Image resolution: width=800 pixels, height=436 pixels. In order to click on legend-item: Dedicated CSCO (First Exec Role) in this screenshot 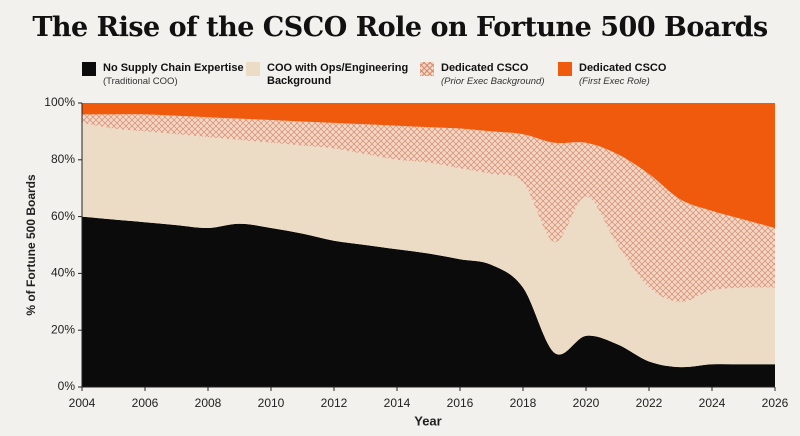, I will do `click(612, 75)`.